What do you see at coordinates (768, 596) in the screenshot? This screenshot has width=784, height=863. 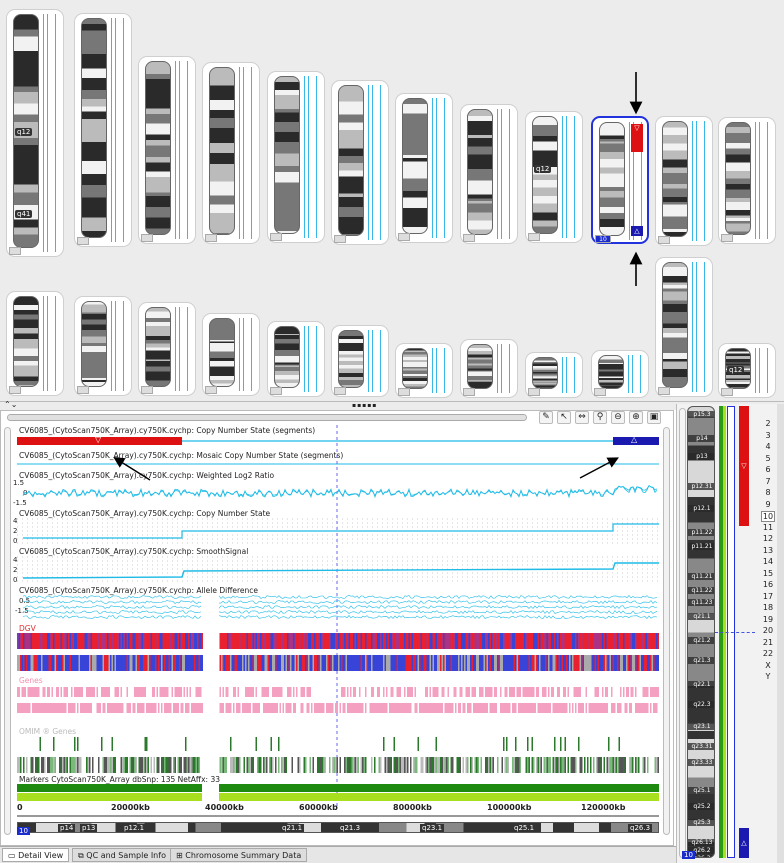 I see `chromosome-list-item: 17` at bounding box center [768, 596].